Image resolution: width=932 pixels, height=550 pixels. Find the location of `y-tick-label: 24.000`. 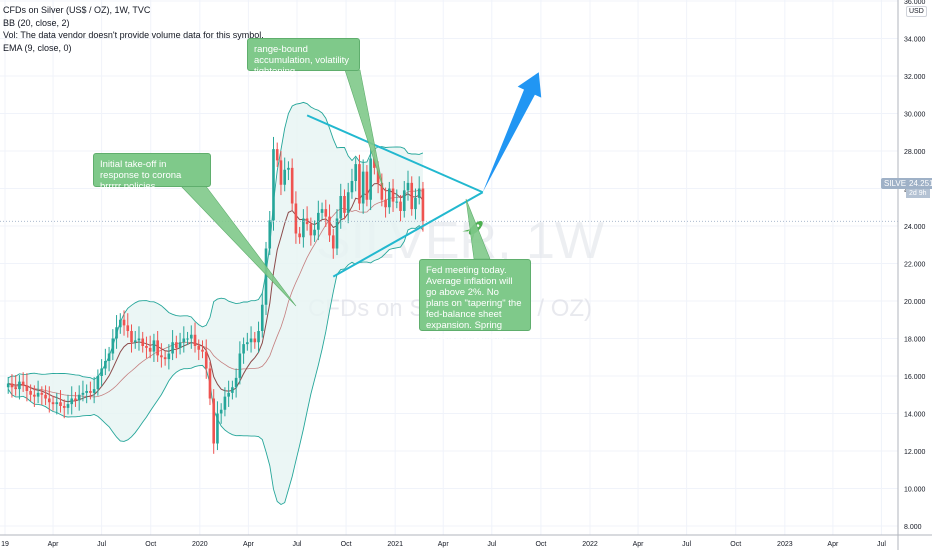

y-tick-label: 24.000 is located at coordinates (915, 227).